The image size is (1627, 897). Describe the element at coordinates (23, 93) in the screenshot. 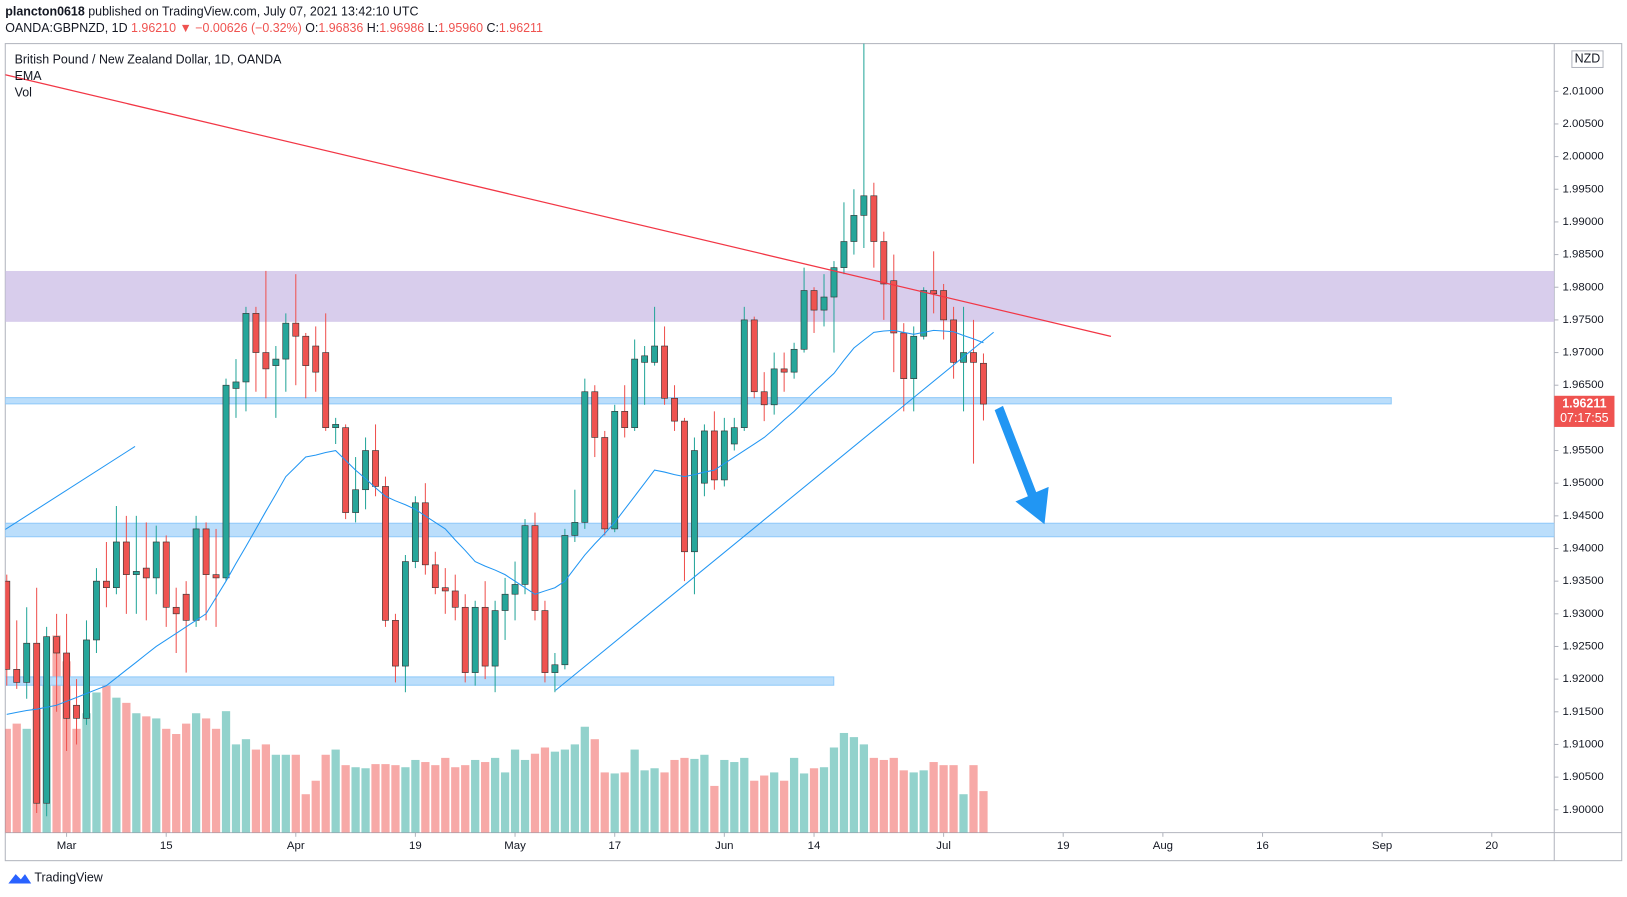

I see `legend-vol: Vol` at that location.